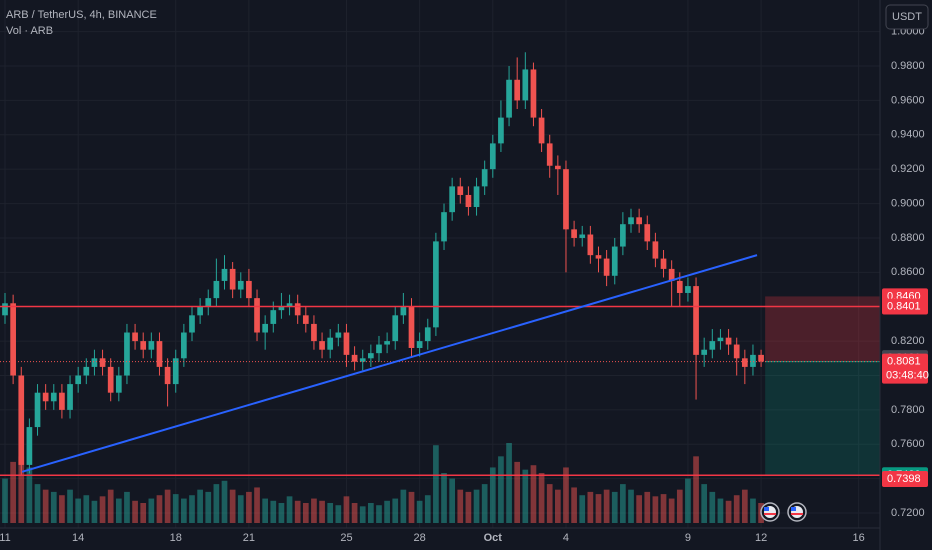  Describe the element at coordinates (249, 538) in the screenshot. I see `x-tick-label: 21` at that location.